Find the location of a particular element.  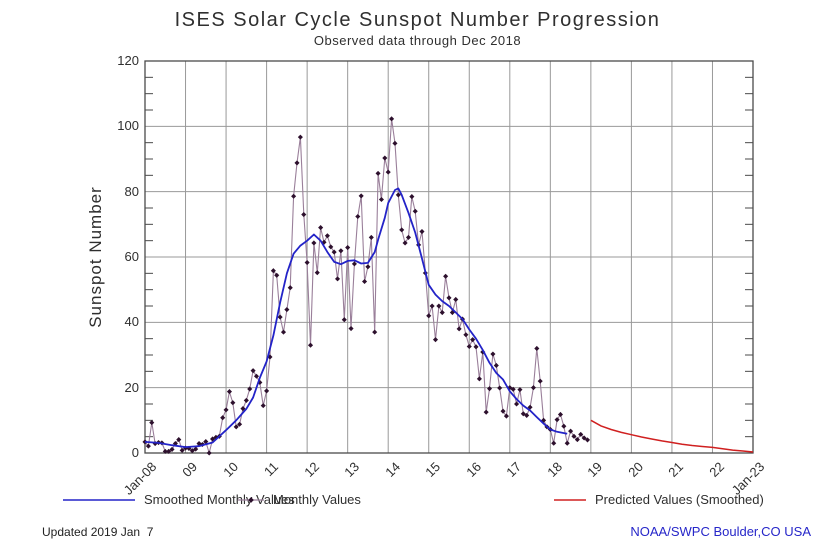

y-tick-label: 40 is located at coordinates (131, 322).